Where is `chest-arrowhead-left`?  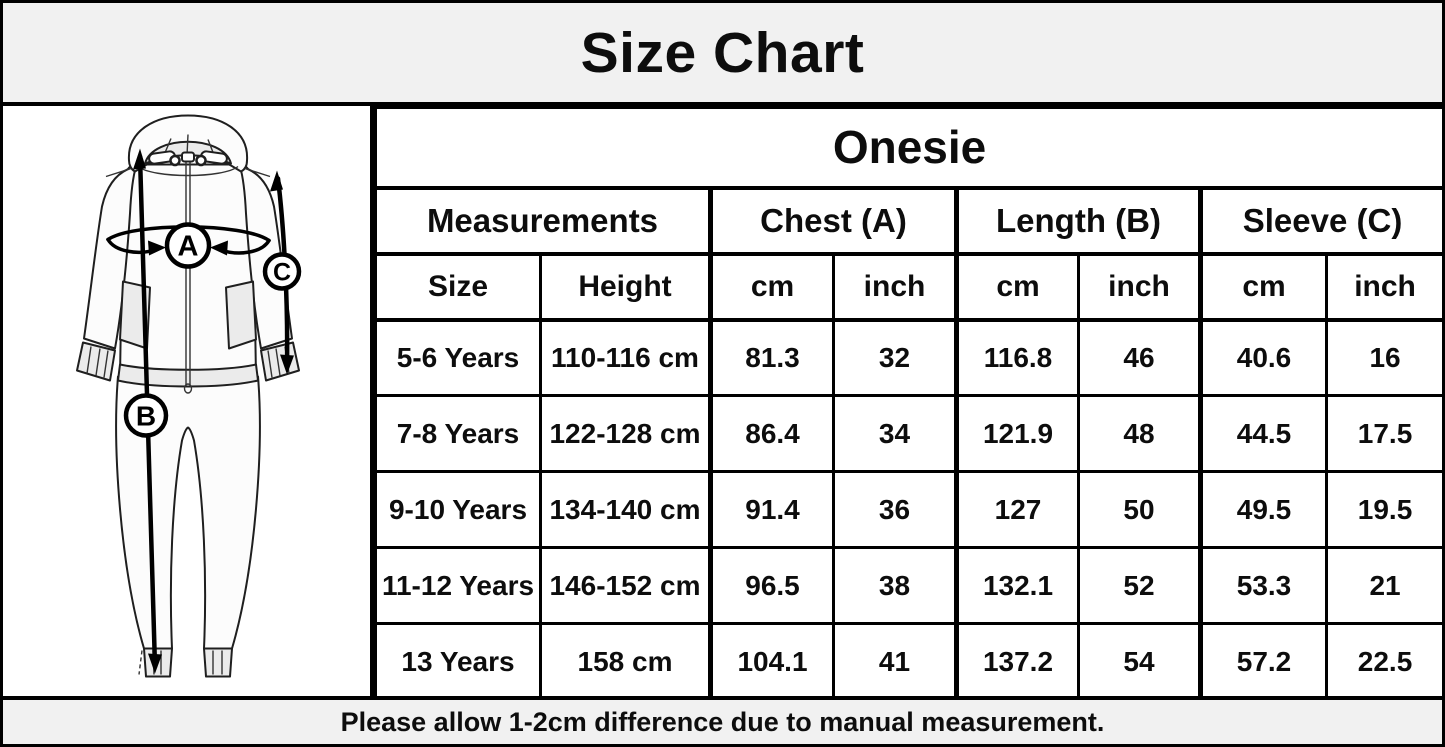
chest-arrowhead-left is located at coordinates (157, 248).